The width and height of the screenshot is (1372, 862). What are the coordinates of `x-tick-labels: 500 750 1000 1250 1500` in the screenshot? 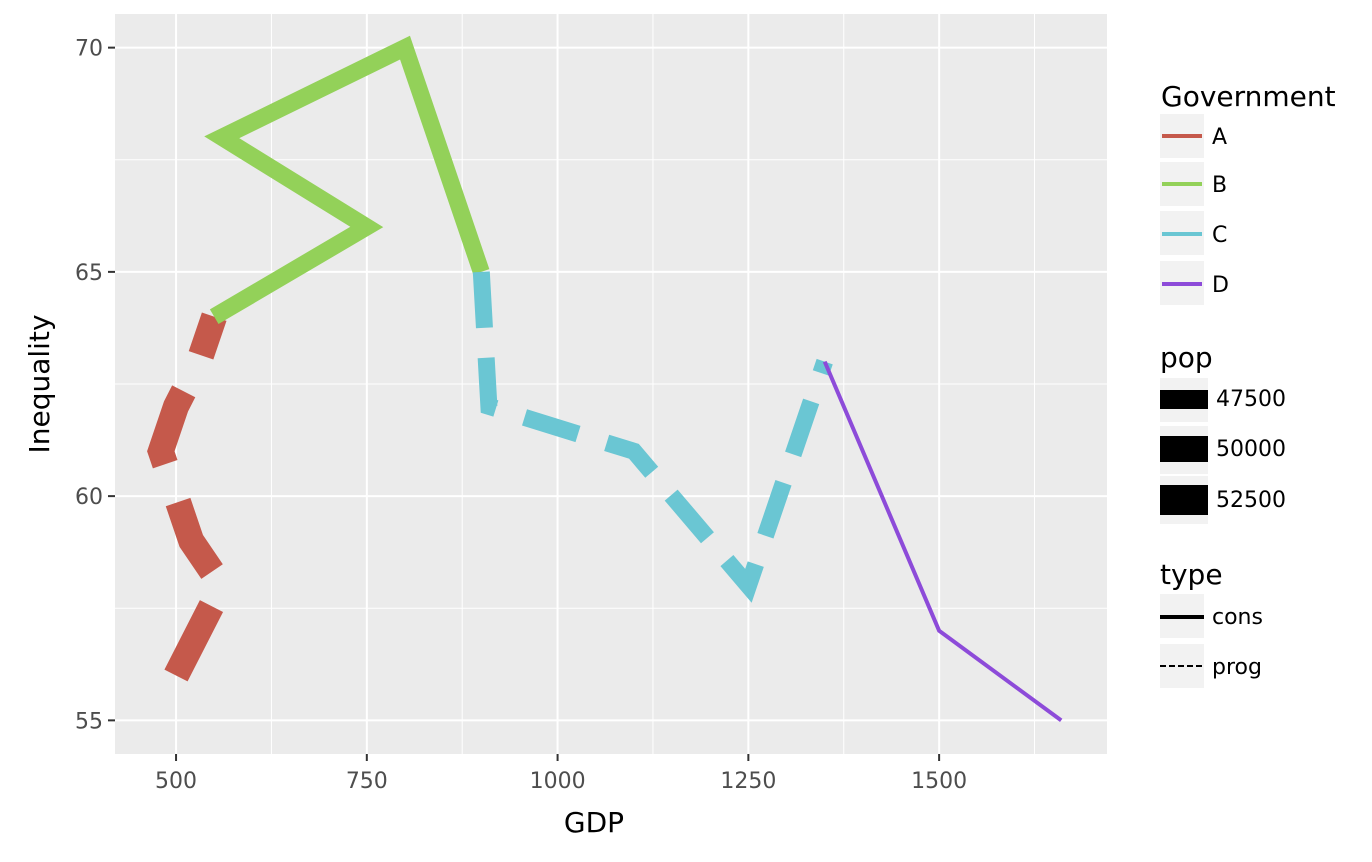 It's located at (561, 781).